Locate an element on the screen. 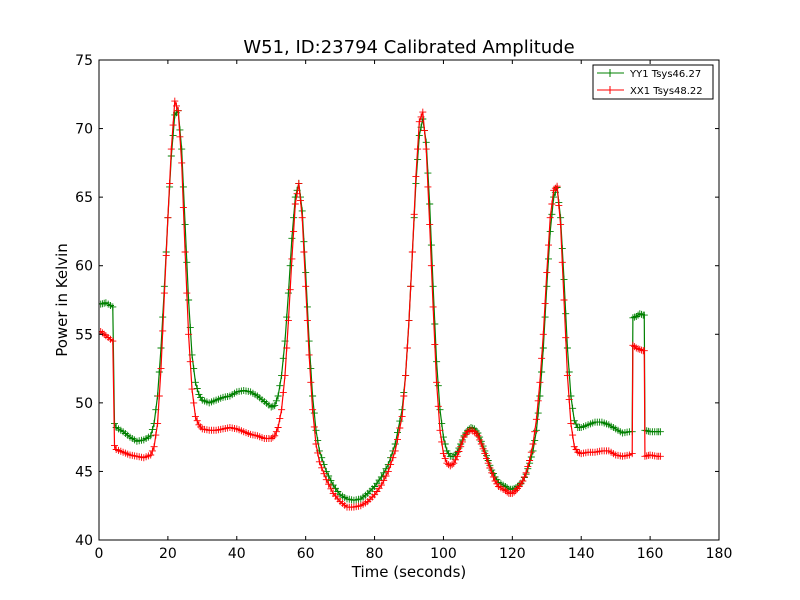 The height and width of the screenshot is (600, 800). y-tick-label: 55 is located at coordinates (84, 335).